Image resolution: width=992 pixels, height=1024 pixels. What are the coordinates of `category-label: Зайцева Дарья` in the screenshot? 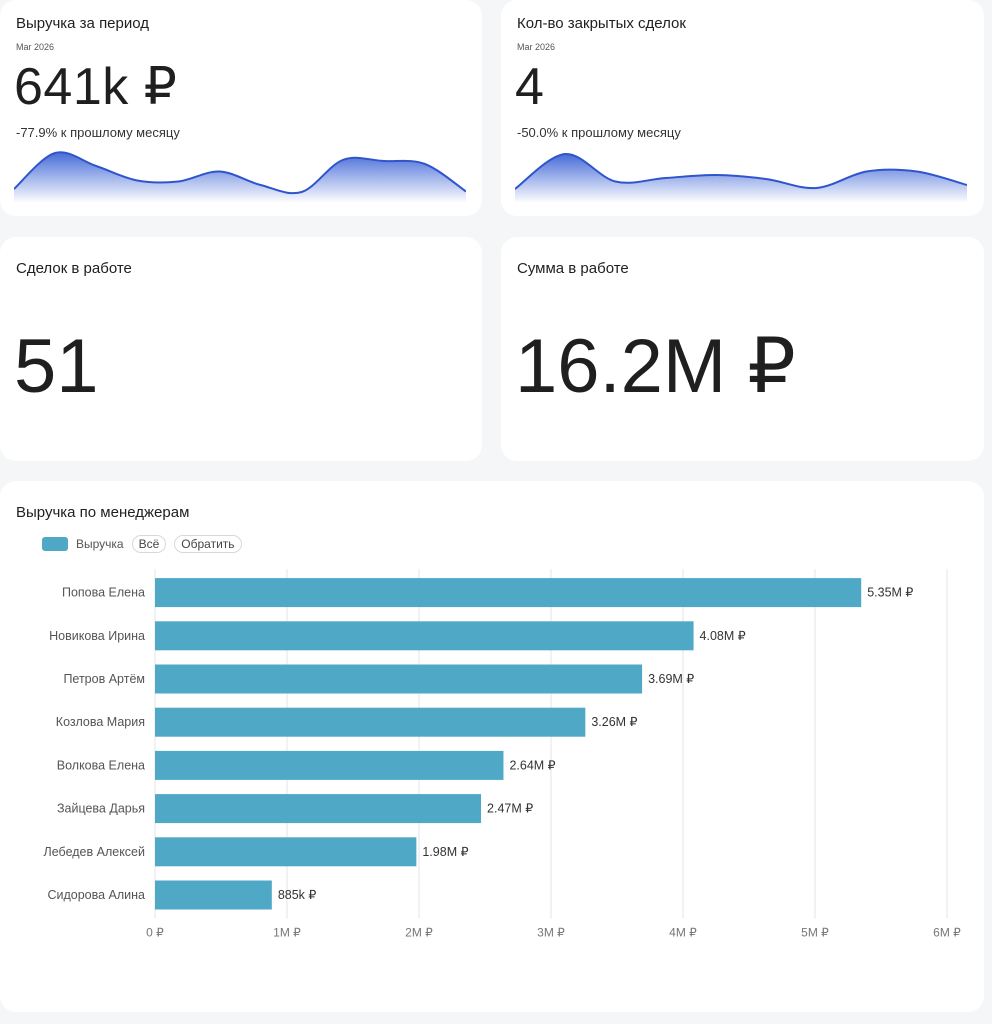 It's located at (101, 809).